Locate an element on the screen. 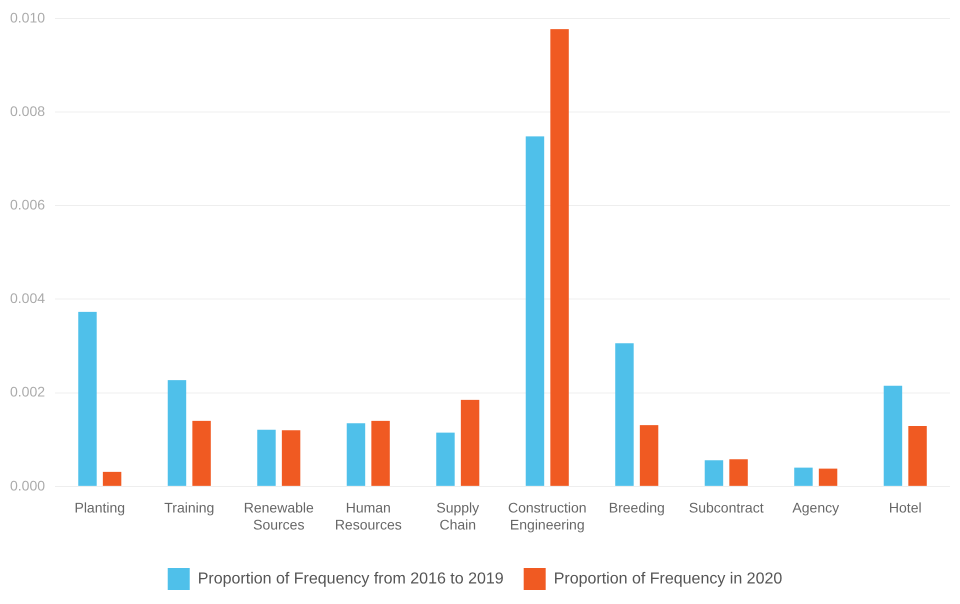  legend-label: Proportion of Frequency in 2020 is located at coordinates (668, 579).